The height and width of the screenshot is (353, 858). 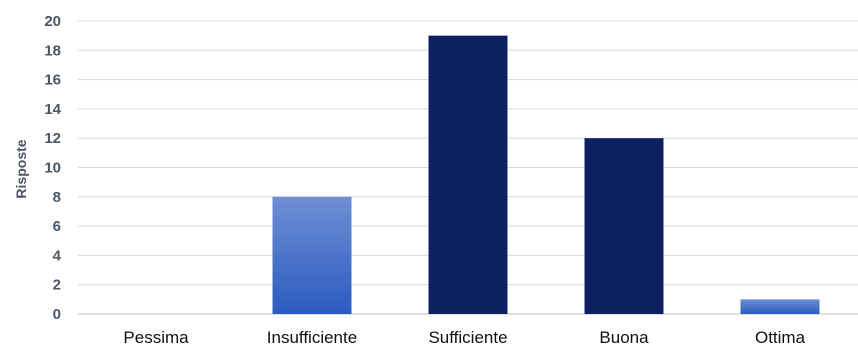 What do you see at coordinates (780, 337) in the screenshot?
I see `x-tick-label: Ottima` at bounding box center [780, 337].